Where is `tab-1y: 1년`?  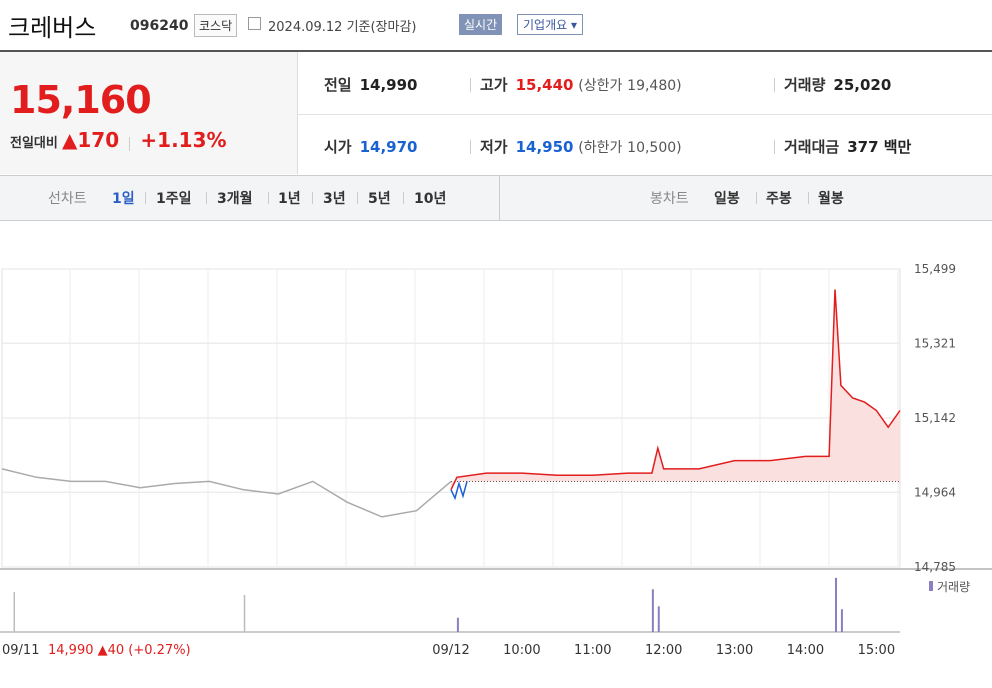 tab-1y: 1년 is located at coordinates (289, 199).